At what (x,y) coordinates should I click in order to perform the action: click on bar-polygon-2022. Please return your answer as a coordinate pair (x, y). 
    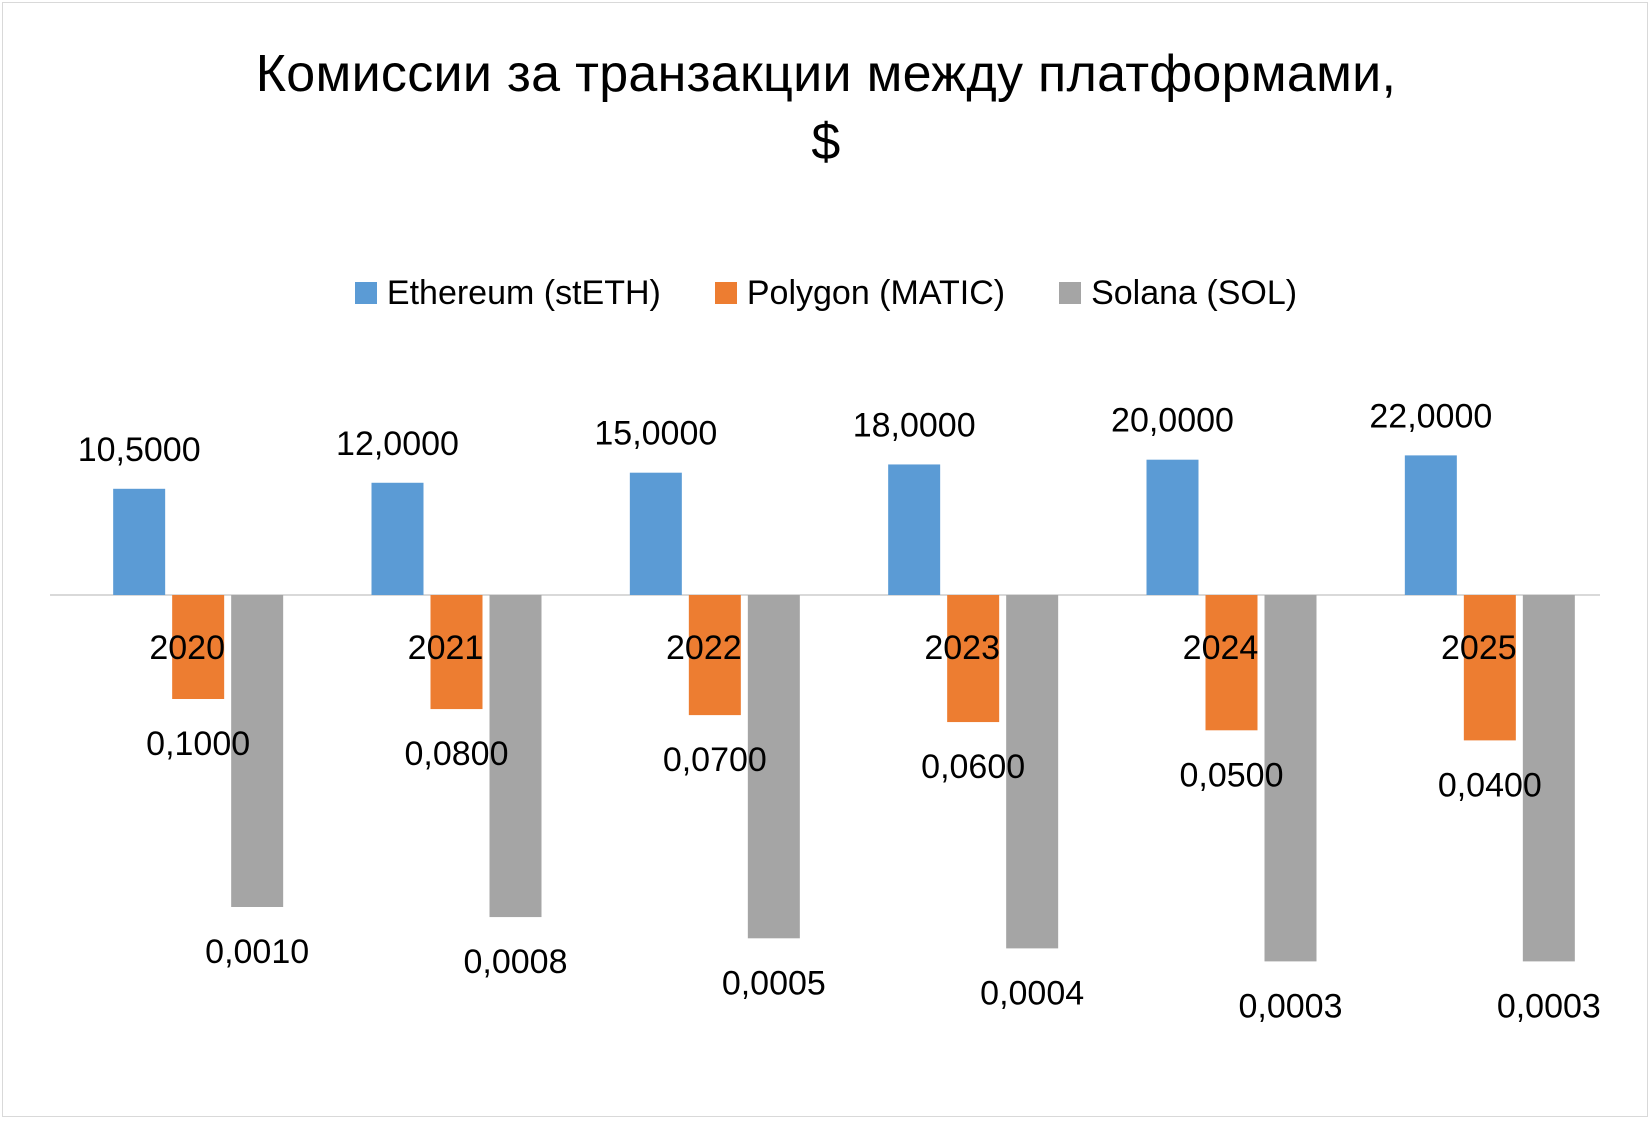
    Looking at the image, I should click on (714, 655).